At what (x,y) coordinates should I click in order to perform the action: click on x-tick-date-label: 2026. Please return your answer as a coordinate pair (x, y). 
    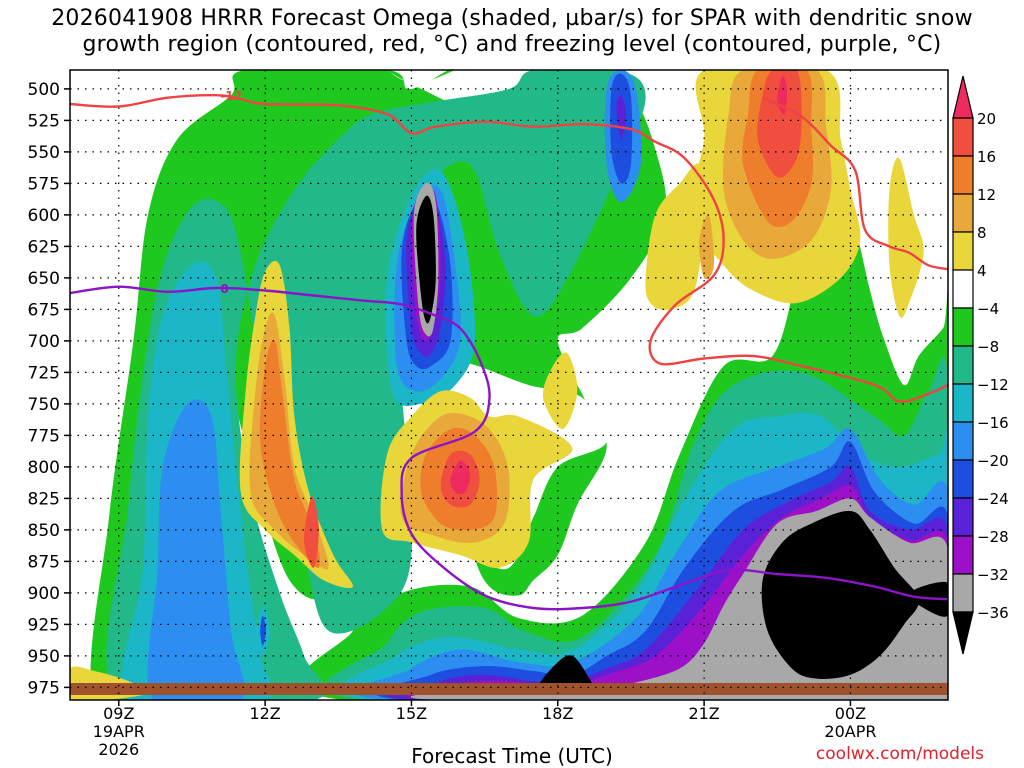
    Looking at the image, I should click on (118, 749).